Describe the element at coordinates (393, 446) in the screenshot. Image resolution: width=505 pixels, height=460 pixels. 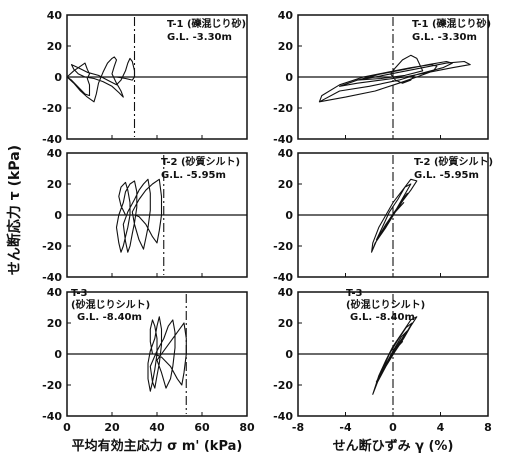
I see `x-axis-label: せん断ひずみ γ (%)` at that location.